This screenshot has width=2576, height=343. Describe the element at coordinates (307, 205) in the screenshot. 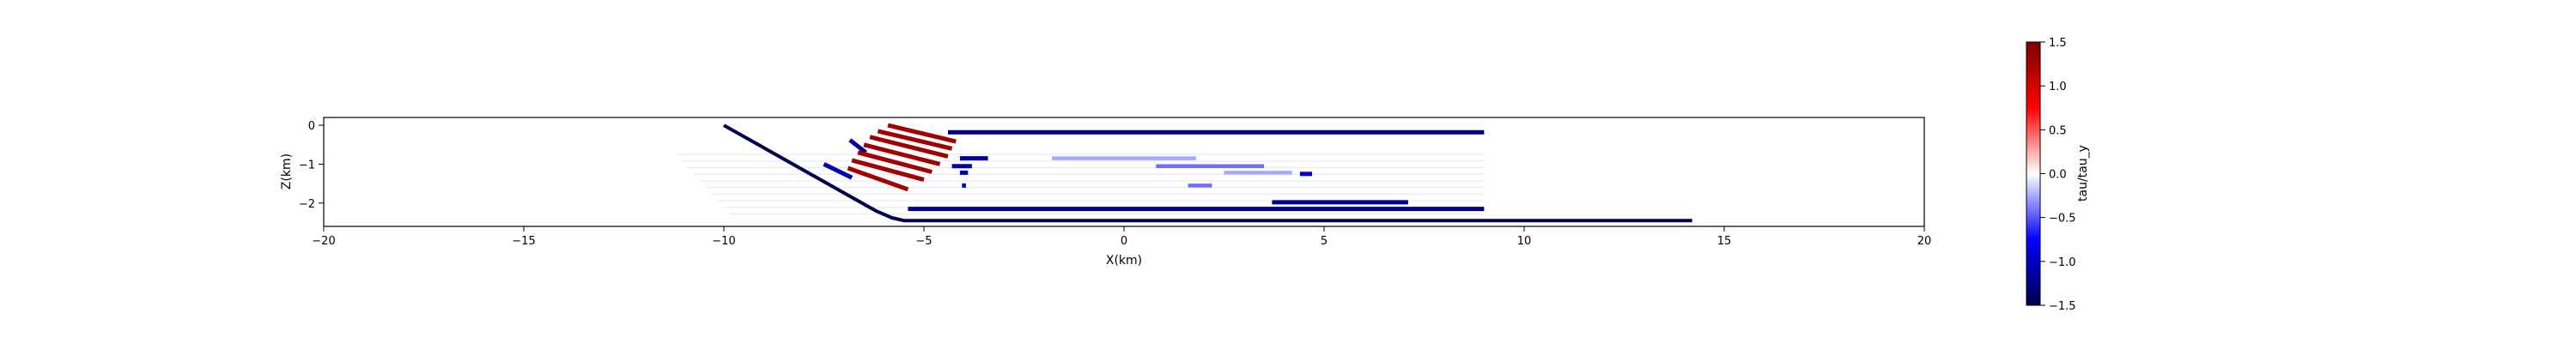

I see `y-tick-label: −2` at that location.